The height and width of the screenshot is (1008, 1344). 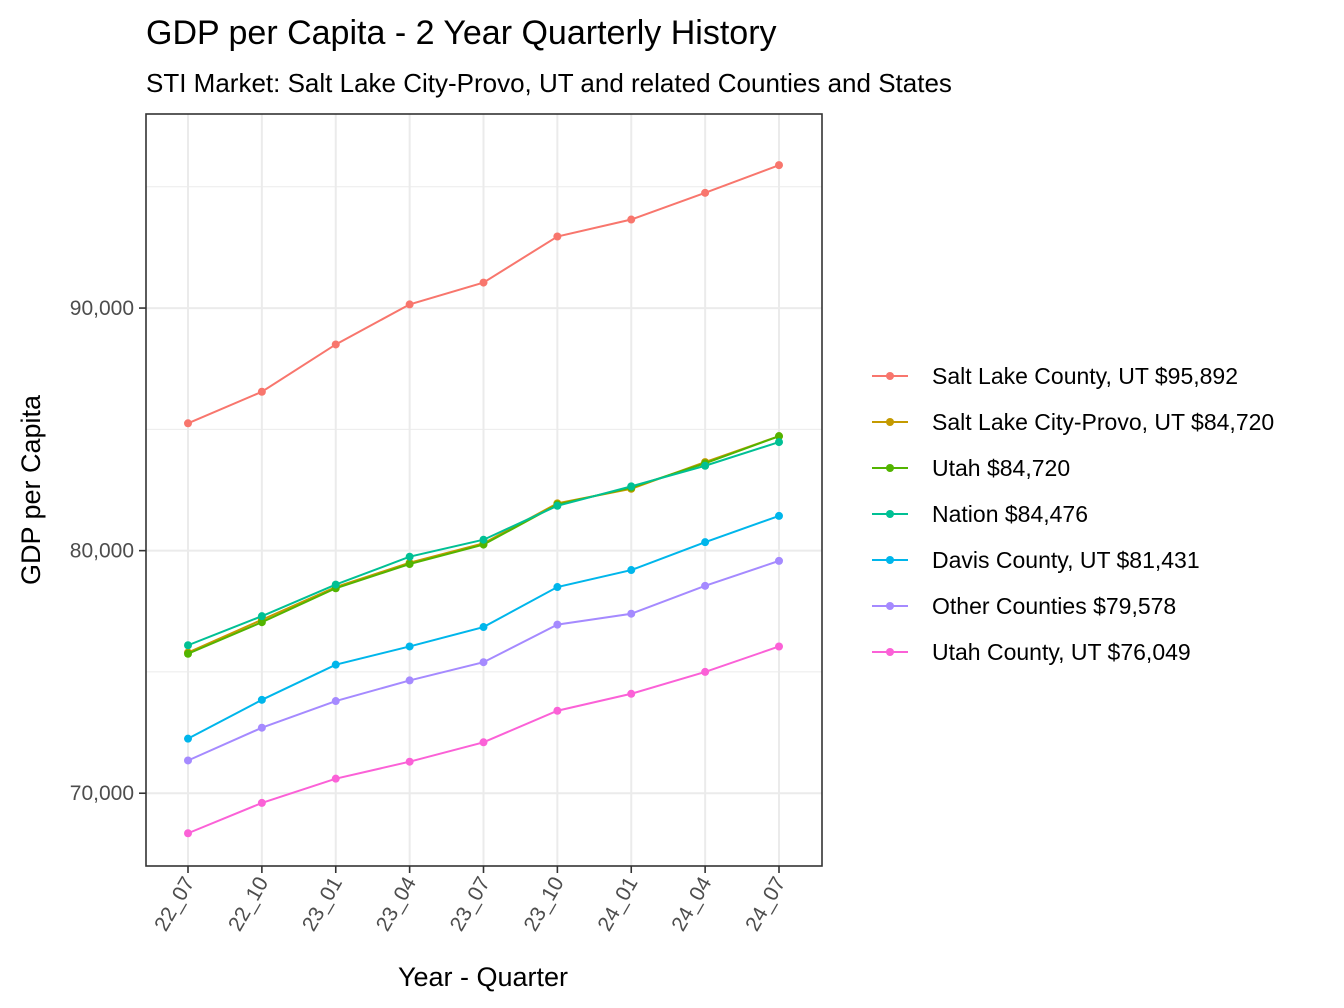 I want to click on legend-item: Salt Lake County, UT $95,892, so click(x=1055, y=376).